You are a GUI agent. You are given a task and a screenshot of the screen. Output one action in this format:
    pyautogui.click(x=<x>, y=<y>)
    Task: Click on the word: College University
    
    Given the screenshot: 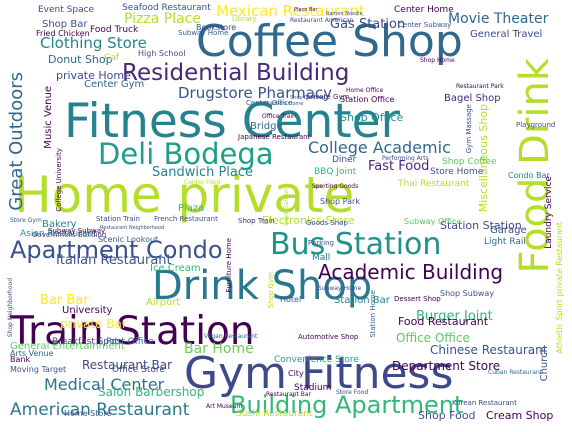 What is the action you would take?
    pyautogui.click(x=59, y=180)
    